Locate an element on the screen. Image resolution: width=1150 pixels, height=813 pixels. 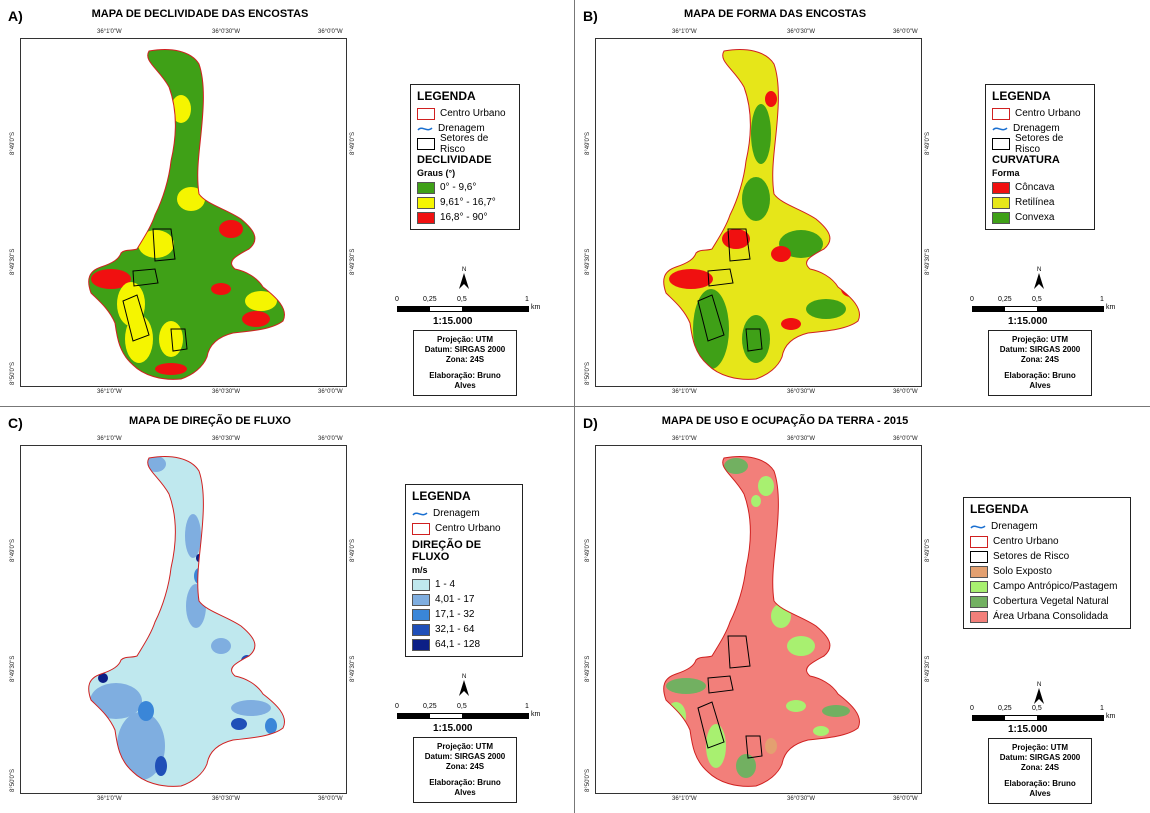
legend-label: Solo Exposto is located at coordinates (1022, 571).